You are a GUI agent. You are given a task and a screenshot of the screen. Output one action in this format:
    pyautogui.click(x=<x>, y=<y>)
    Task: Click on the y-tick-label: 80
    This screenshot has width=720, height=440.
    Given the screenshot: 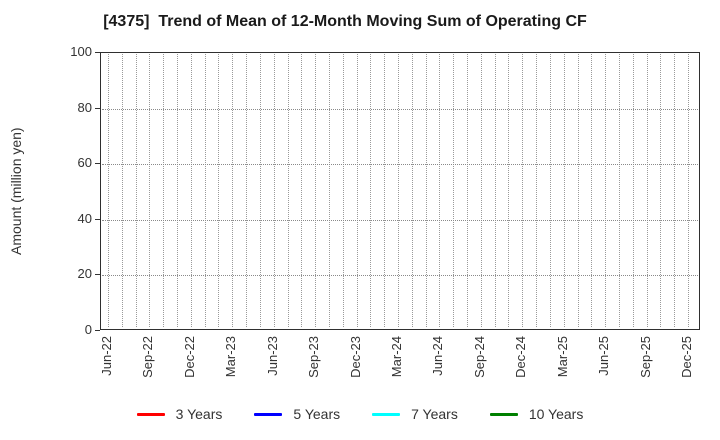 What is the action you would take?
    pyautogui.click(x=84, y=107)
    